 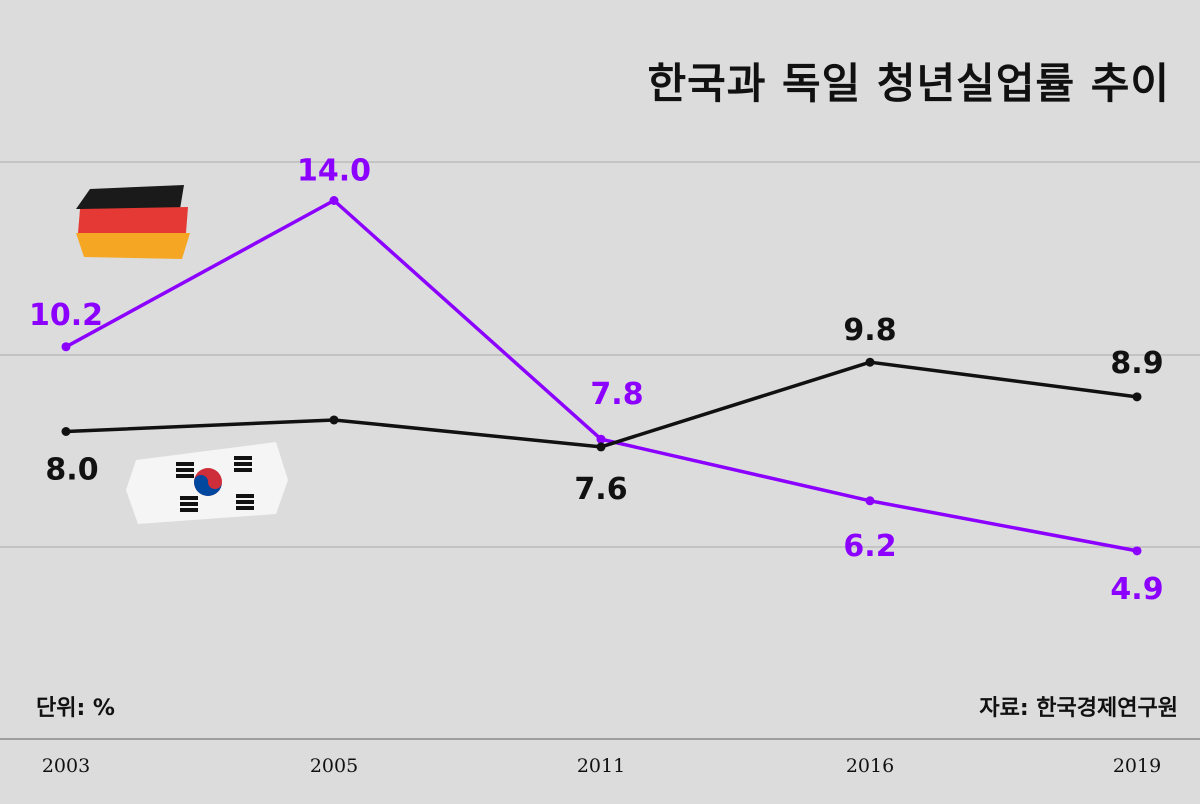 I want to click on korea-flag-icon, so click(x=207, y=483).